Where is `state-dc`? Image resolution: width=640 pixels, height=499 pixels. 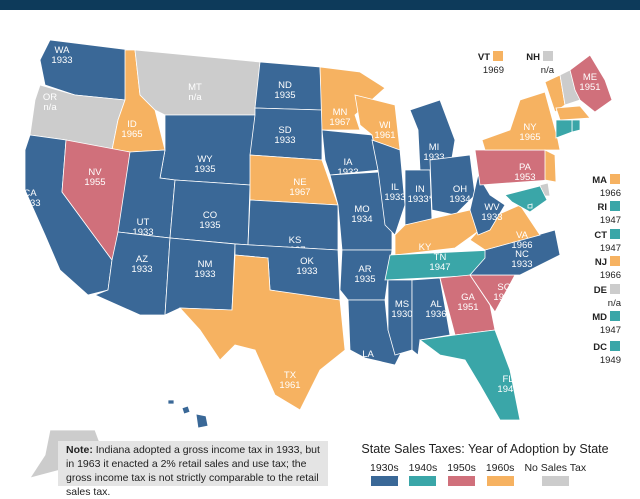
state-dc is located at coordinates (530, 206).